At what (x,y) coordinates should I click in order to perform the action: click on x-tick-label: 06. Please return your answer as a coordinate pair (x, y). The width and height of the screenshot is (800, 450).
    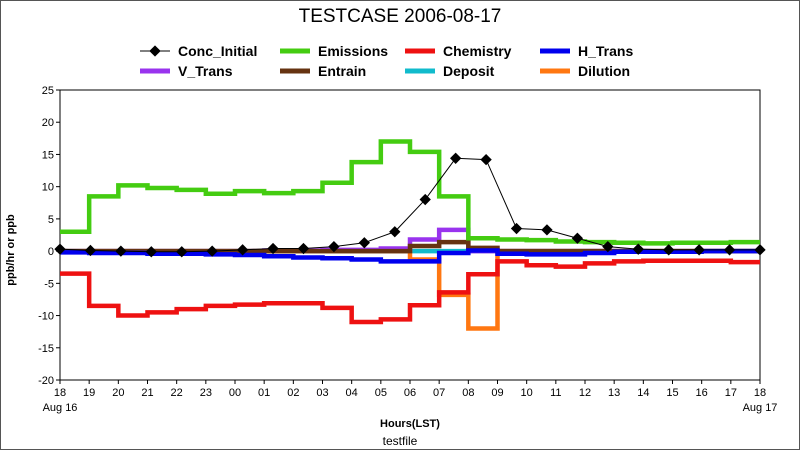
    Looking at the image, I should click on (410, 393).